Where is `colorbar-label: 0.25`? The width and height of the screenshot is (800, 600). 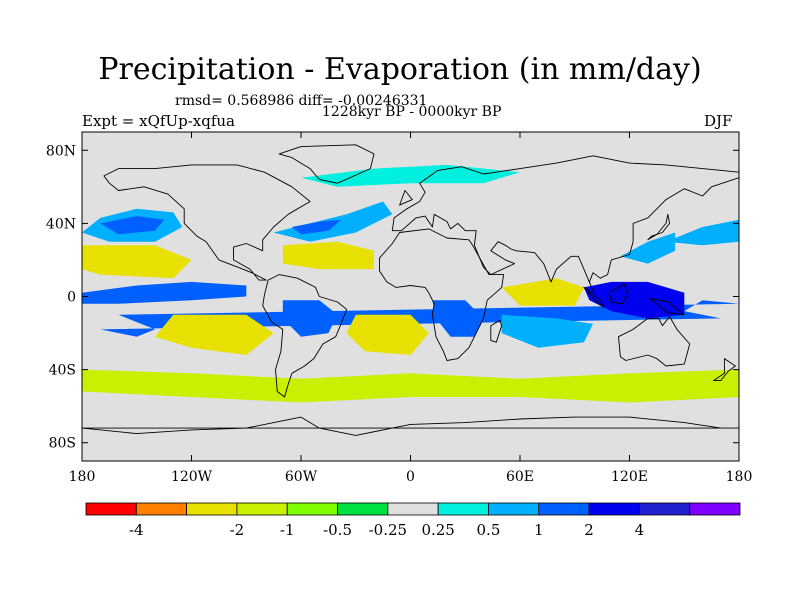 colorbar-label: 0.25 is located at coordinates (437, 530).